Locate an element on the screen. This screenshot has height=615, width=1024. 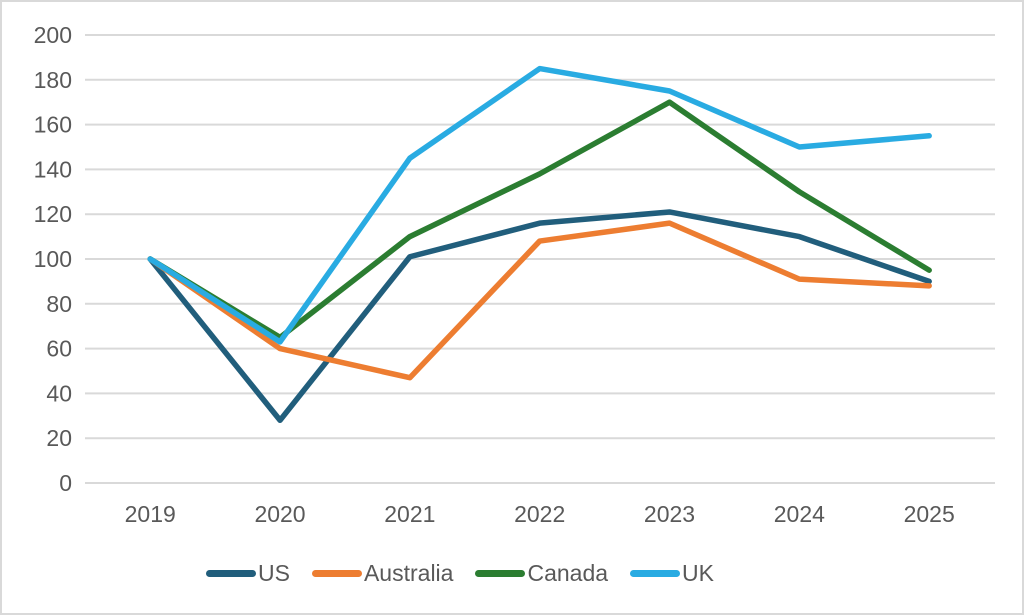
legend-item-us: US is located at coordinates (248, 573).